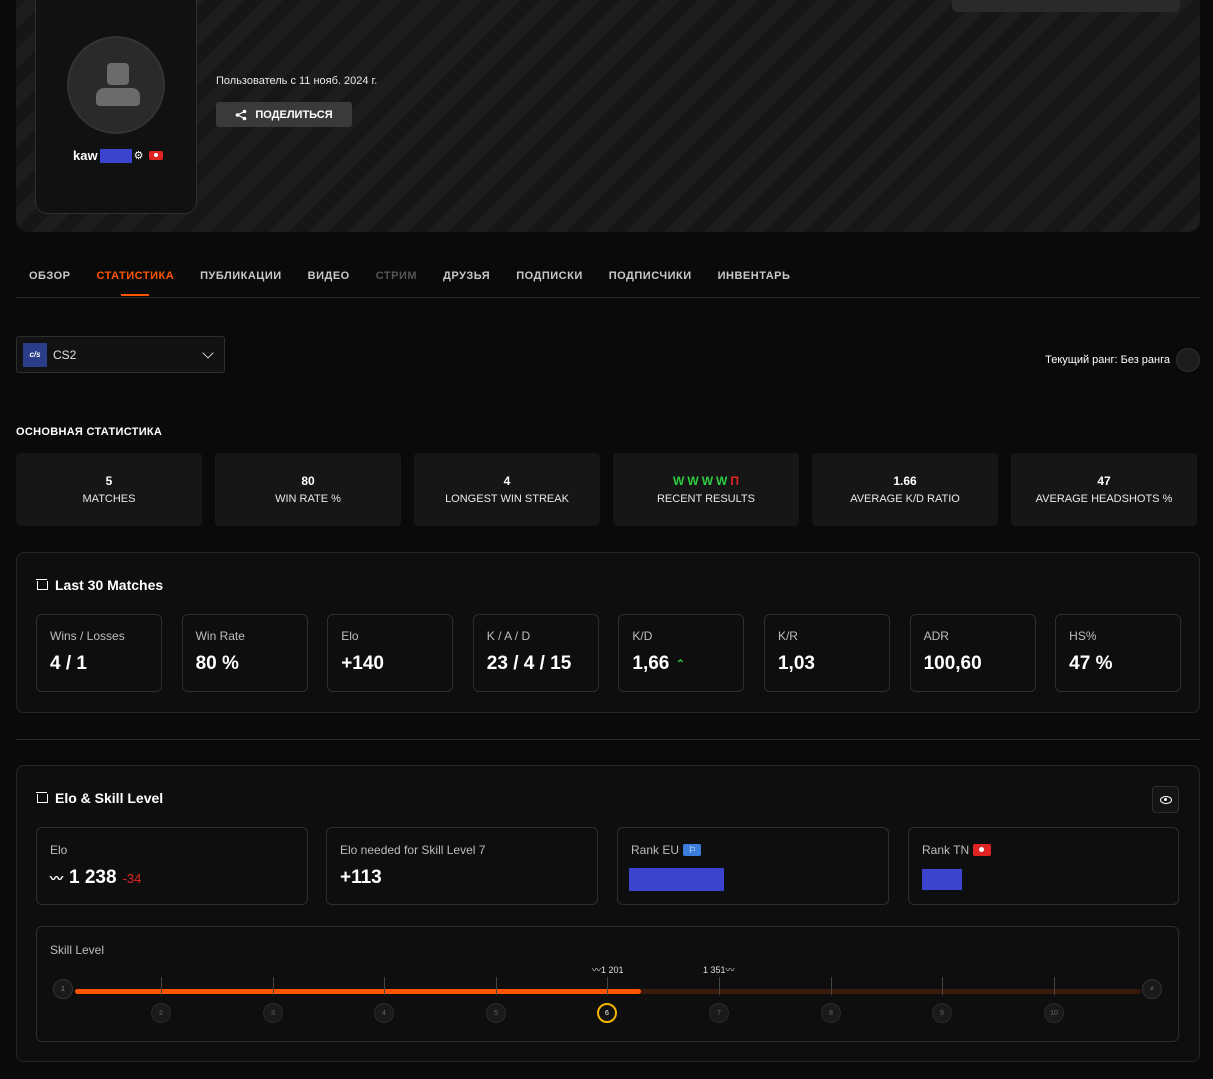 The height and width of the screenshot is (1079, 1213). Describe the element at coordinates (396, 276) in the screenshot. I see `tab-stream: СТРИМ` at that location.